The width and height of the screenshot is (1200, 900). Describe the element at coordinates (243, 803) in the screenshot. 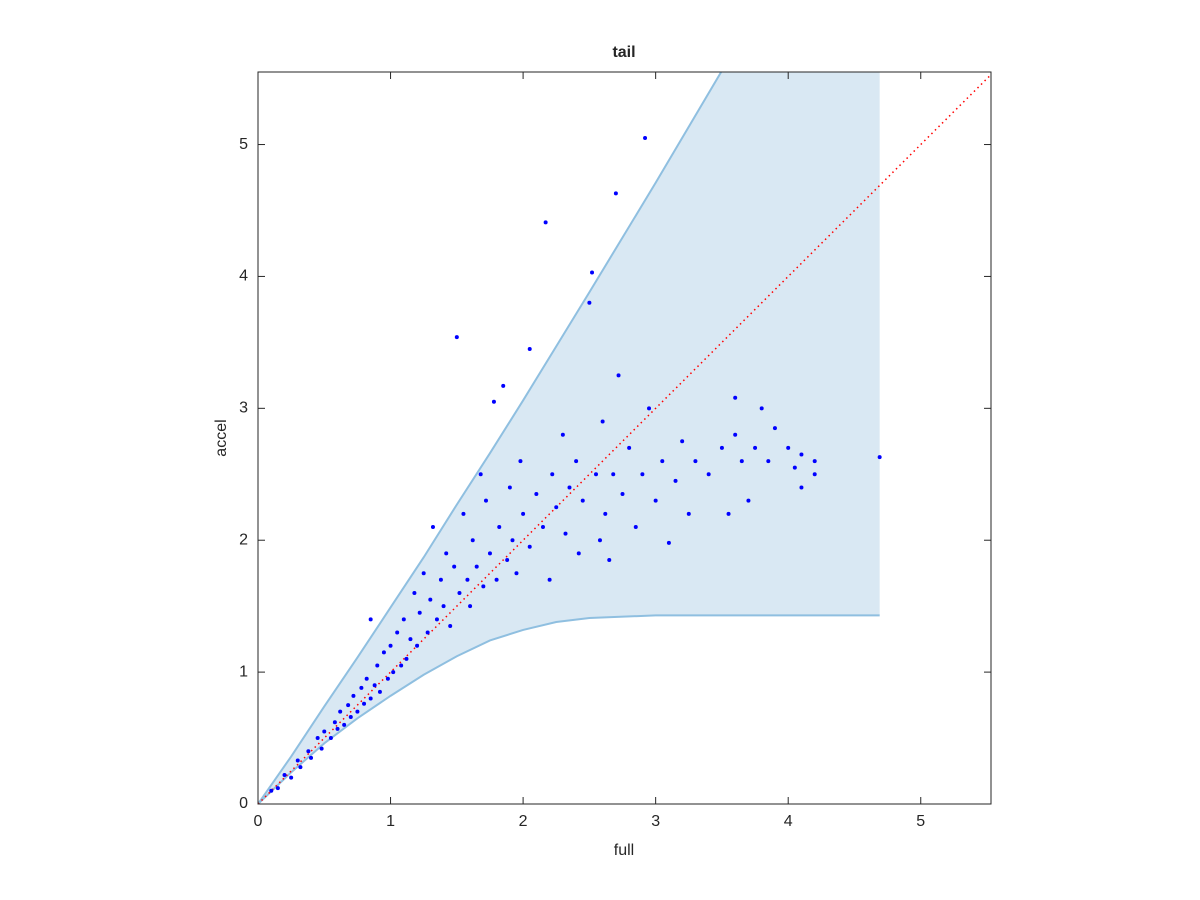

I see `y-tick-label: 0` at that location.